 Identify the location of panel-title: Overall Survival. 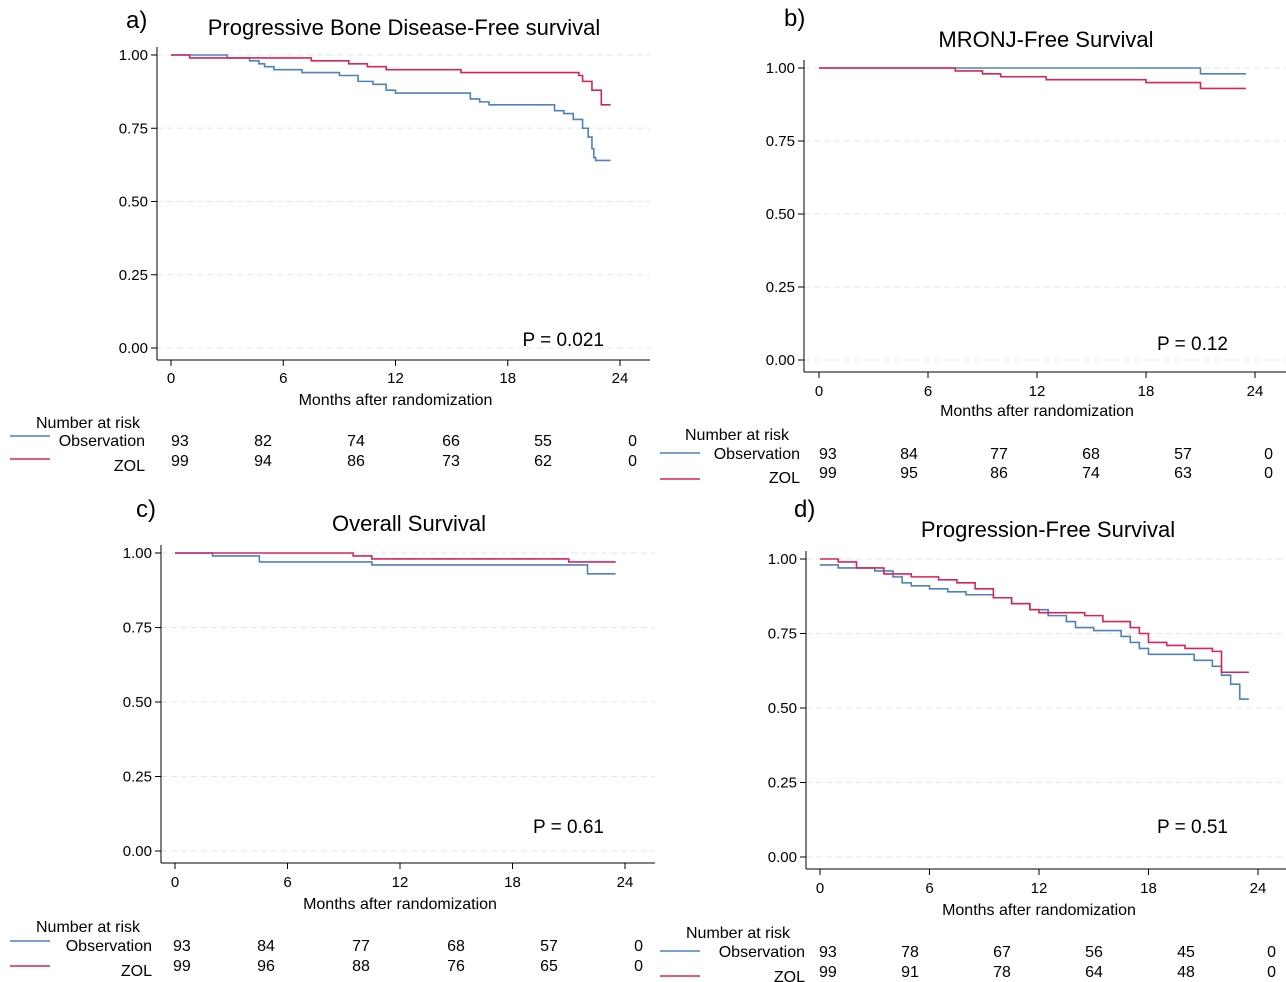
(409, 523).